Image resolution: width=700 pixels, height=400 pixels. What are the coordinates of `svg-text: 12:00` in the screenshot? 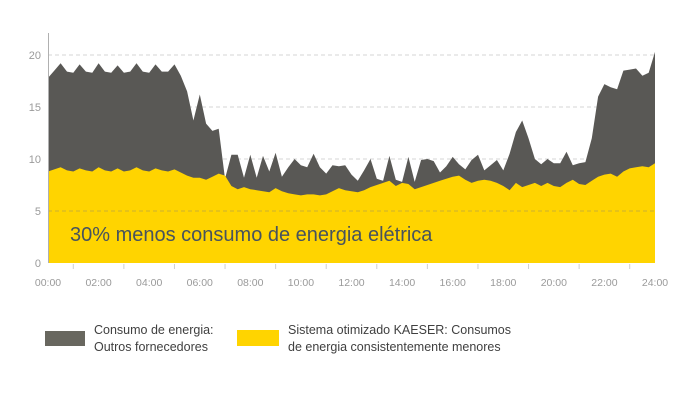 It's located at (351, 283).